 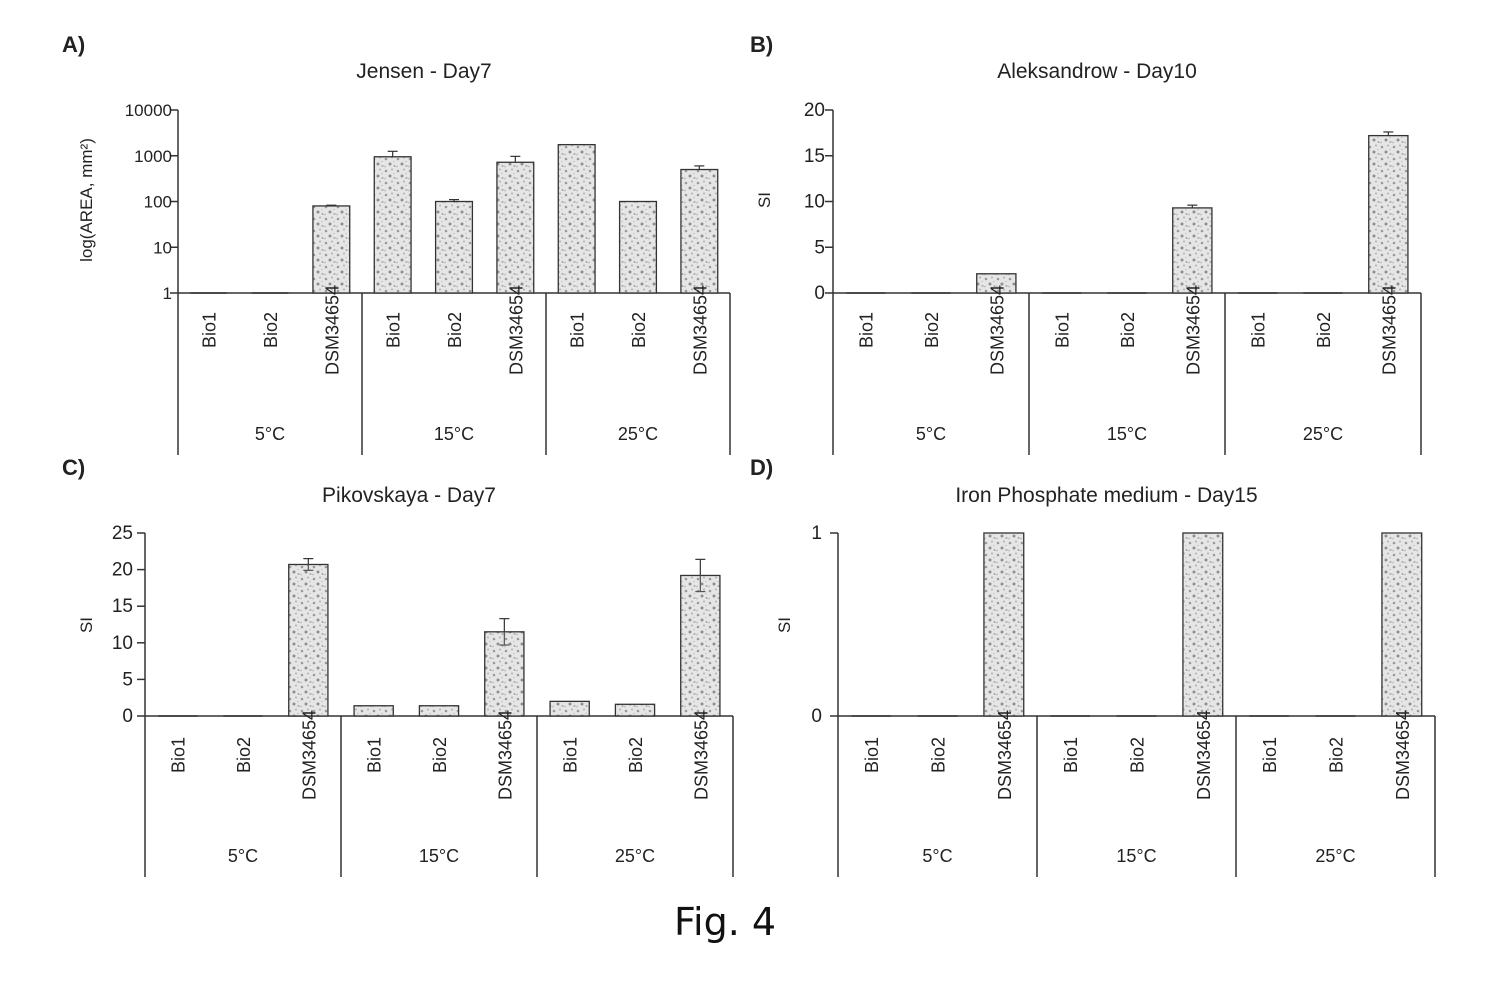 What do you see at coordinates (73, 467) in the screenshot?
I see `panel-c-label: C)` at bounding box center [73, 467].